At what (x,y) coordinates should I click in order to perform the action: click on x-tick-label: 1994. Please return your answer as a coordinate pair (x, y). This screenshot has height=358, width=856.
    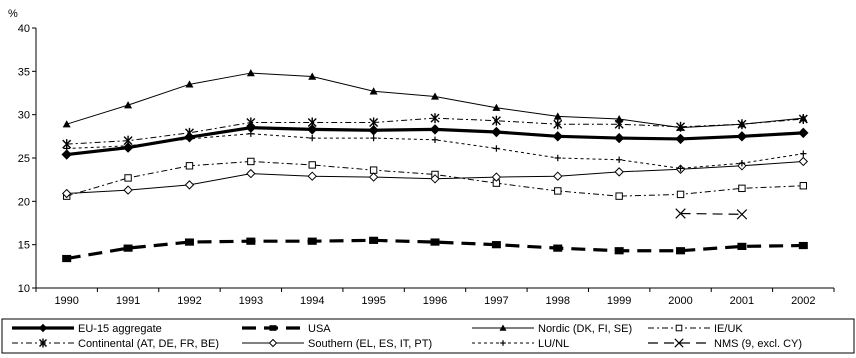
    Looking at the image, I should click on (312, 301).